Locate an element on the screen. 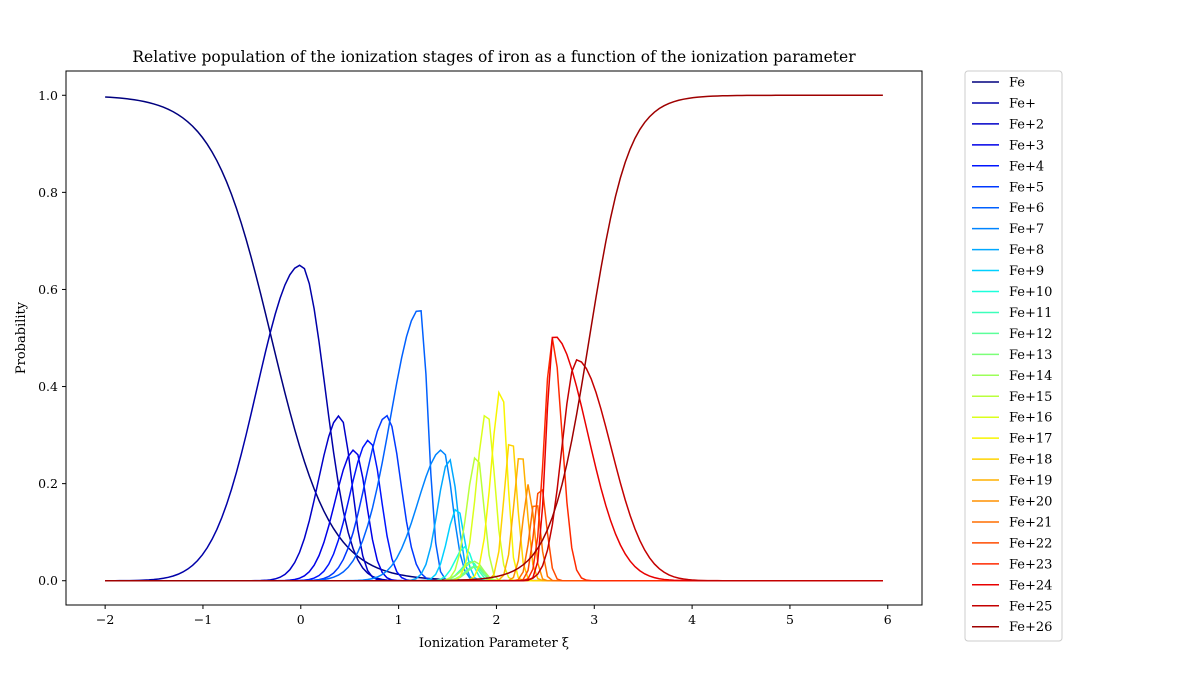 Image resolution: width=1200 pixels, height=700 pixels. x-tick-label: 2 is located at coordinates (496, 619).